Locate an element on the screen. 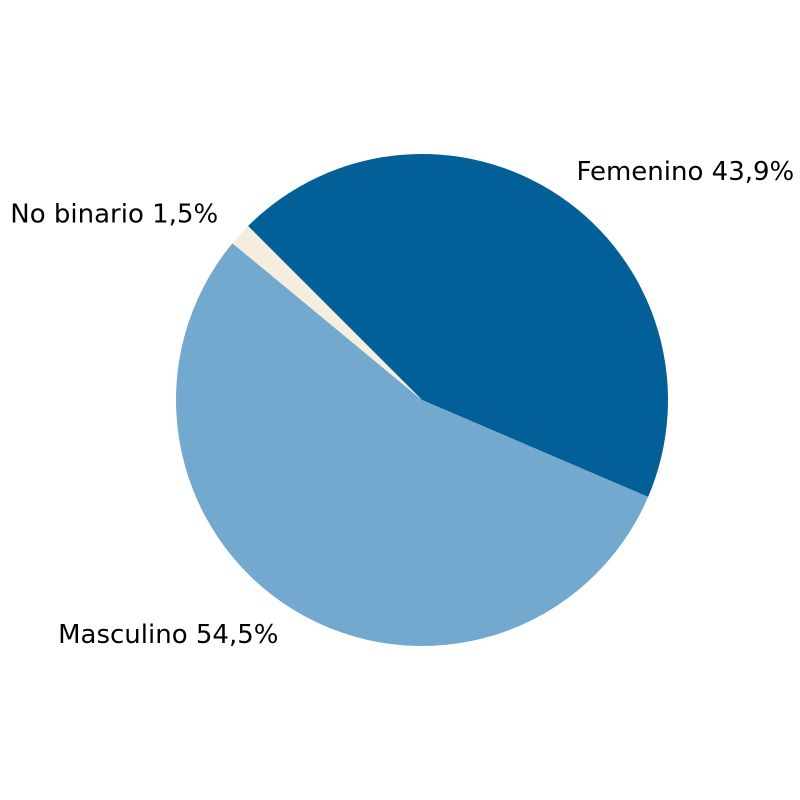 This screenshot has width=800, height=800. pie-label-femenino: Femenino 43,9% is located at coordinates (685, 172).